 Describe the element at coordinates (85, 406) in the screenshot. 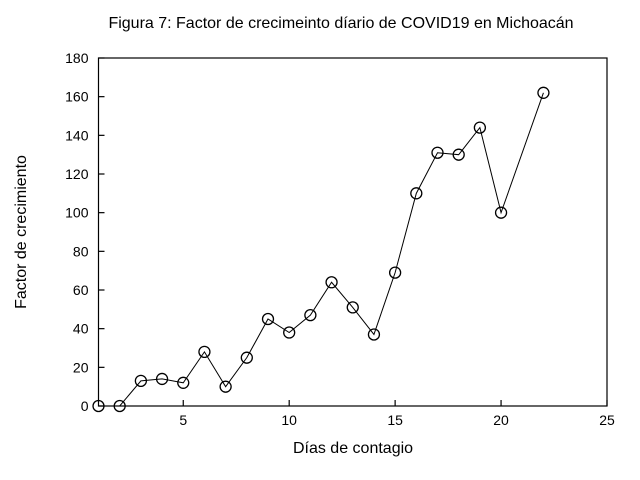

I see `y-tick-label: 0` at that location.